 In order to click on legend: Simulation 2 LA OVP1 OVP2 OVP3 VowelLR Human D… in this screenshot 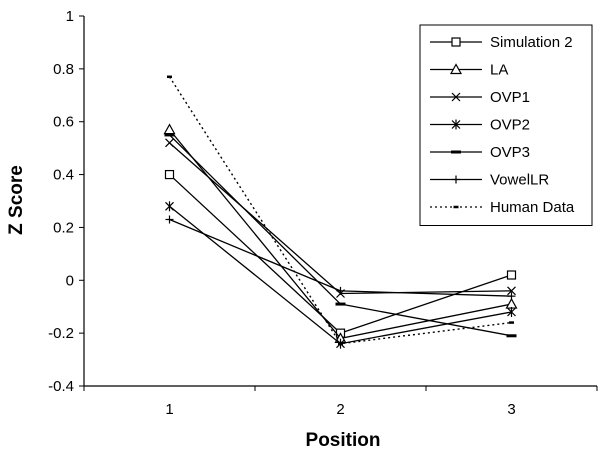, I will do `click(506, 125)`.